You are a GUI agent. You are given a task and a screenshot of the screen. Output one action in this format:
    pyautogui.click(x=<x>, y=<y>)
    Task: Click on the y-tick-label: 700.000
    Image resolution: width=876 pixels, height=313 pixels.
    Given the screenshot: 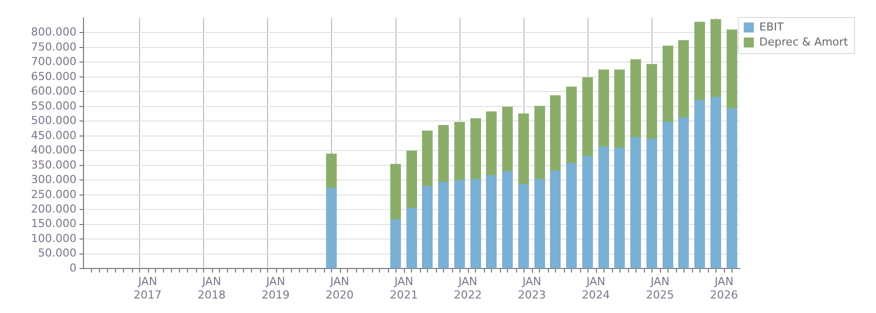 What is the action you would take?
    pyautogui.click(x=53, y=61)
    